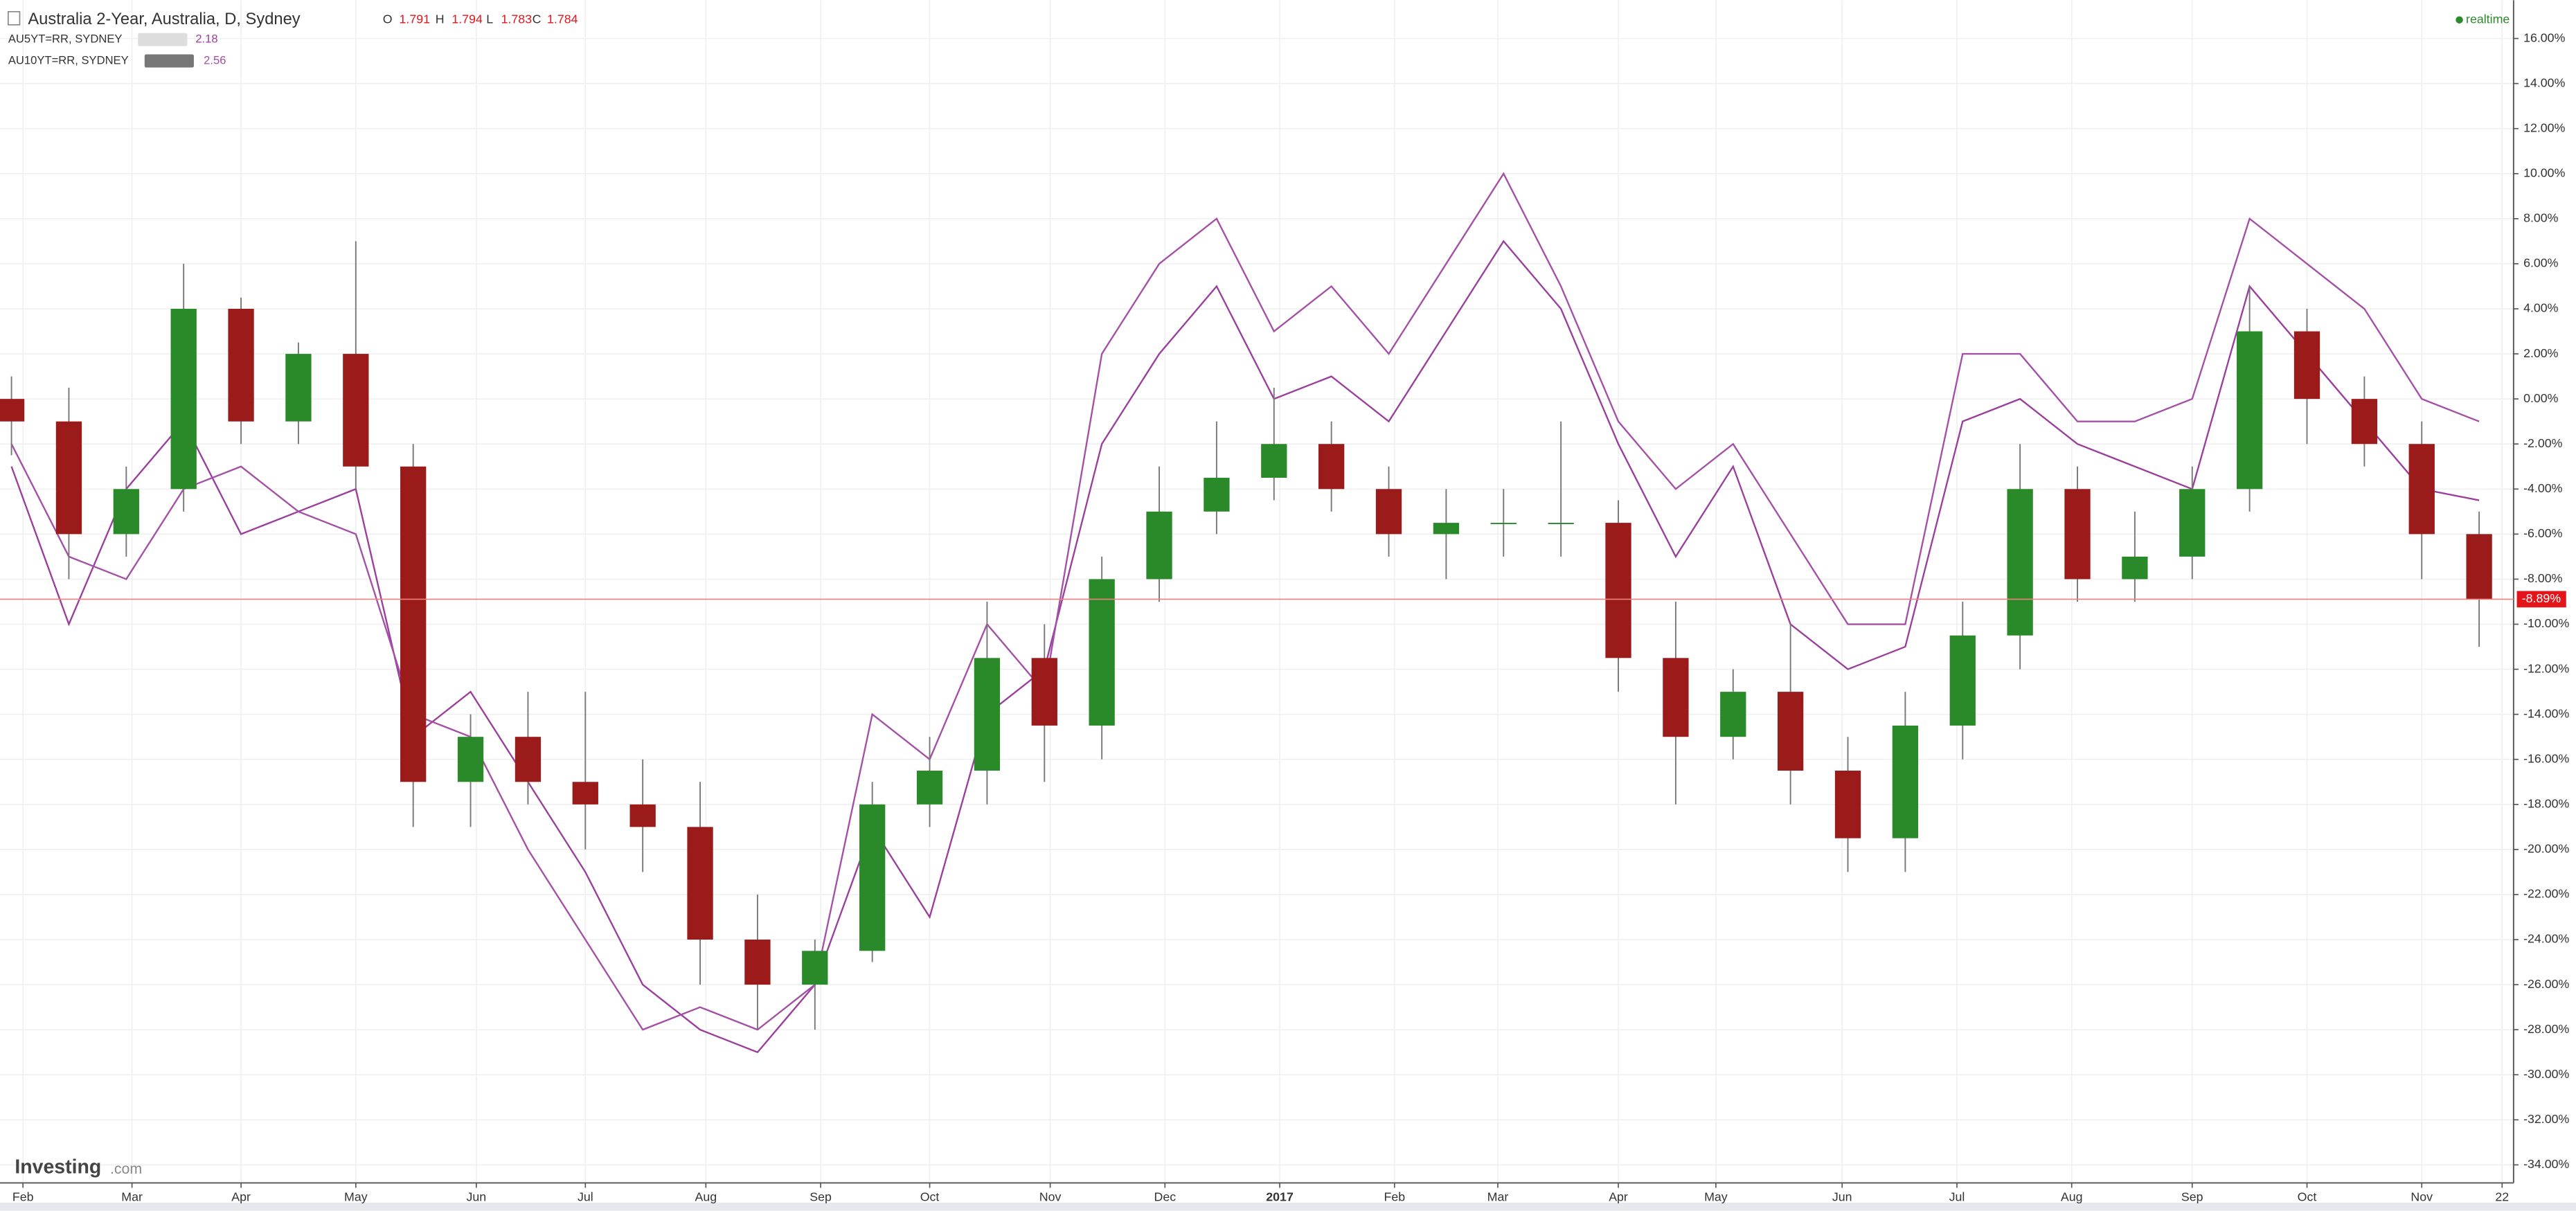 The height and width of the screenshot is (1211, 2576). What do you see at coordinates (2502, 1196) in the screenshot?
I see `x-tick-label: 22` at bounding box center [2502, 1196].